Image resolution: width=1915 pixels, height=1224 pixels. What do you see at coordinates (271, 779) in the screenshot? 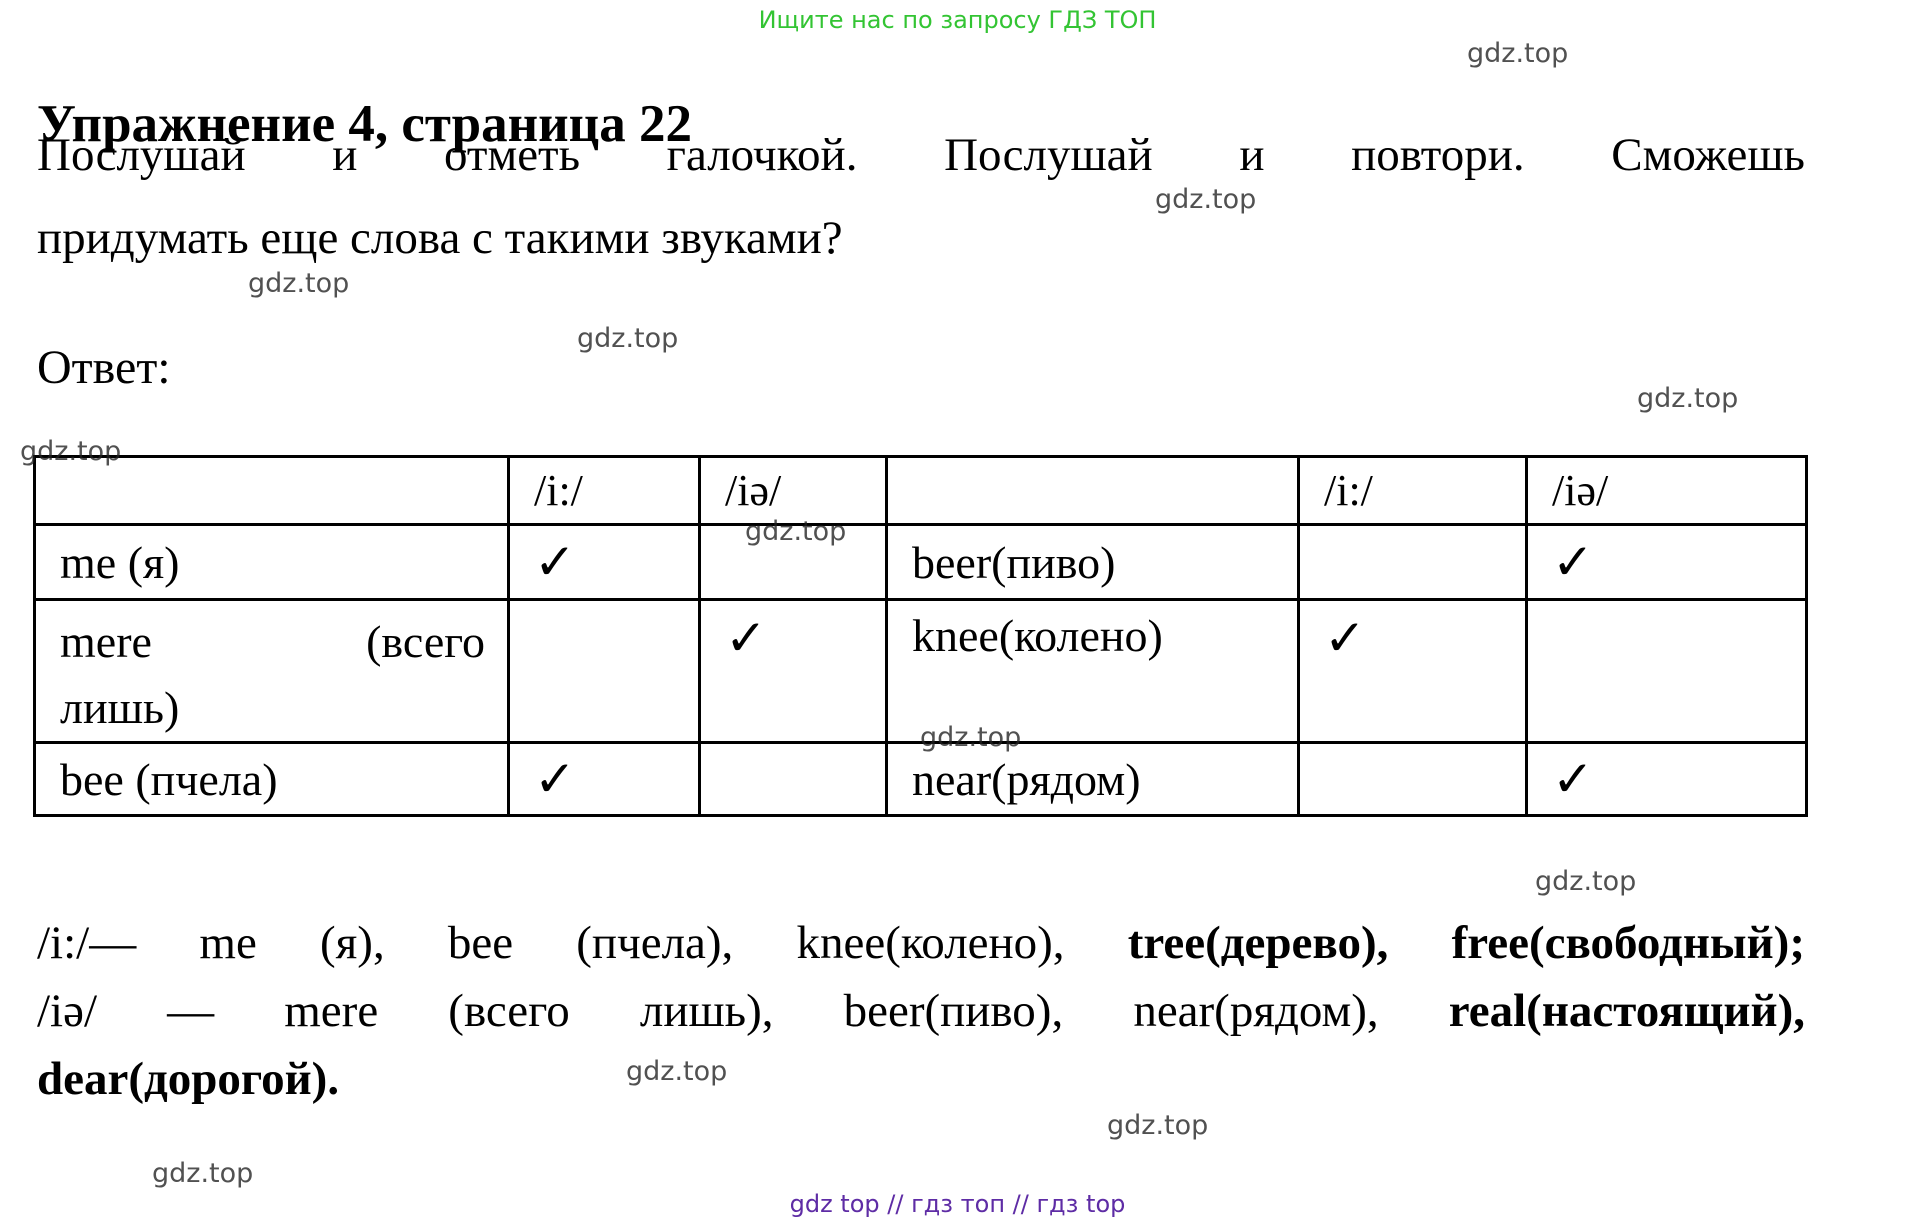
I see `word-bee: bee (пчела)` at bounding box center [271, 779].